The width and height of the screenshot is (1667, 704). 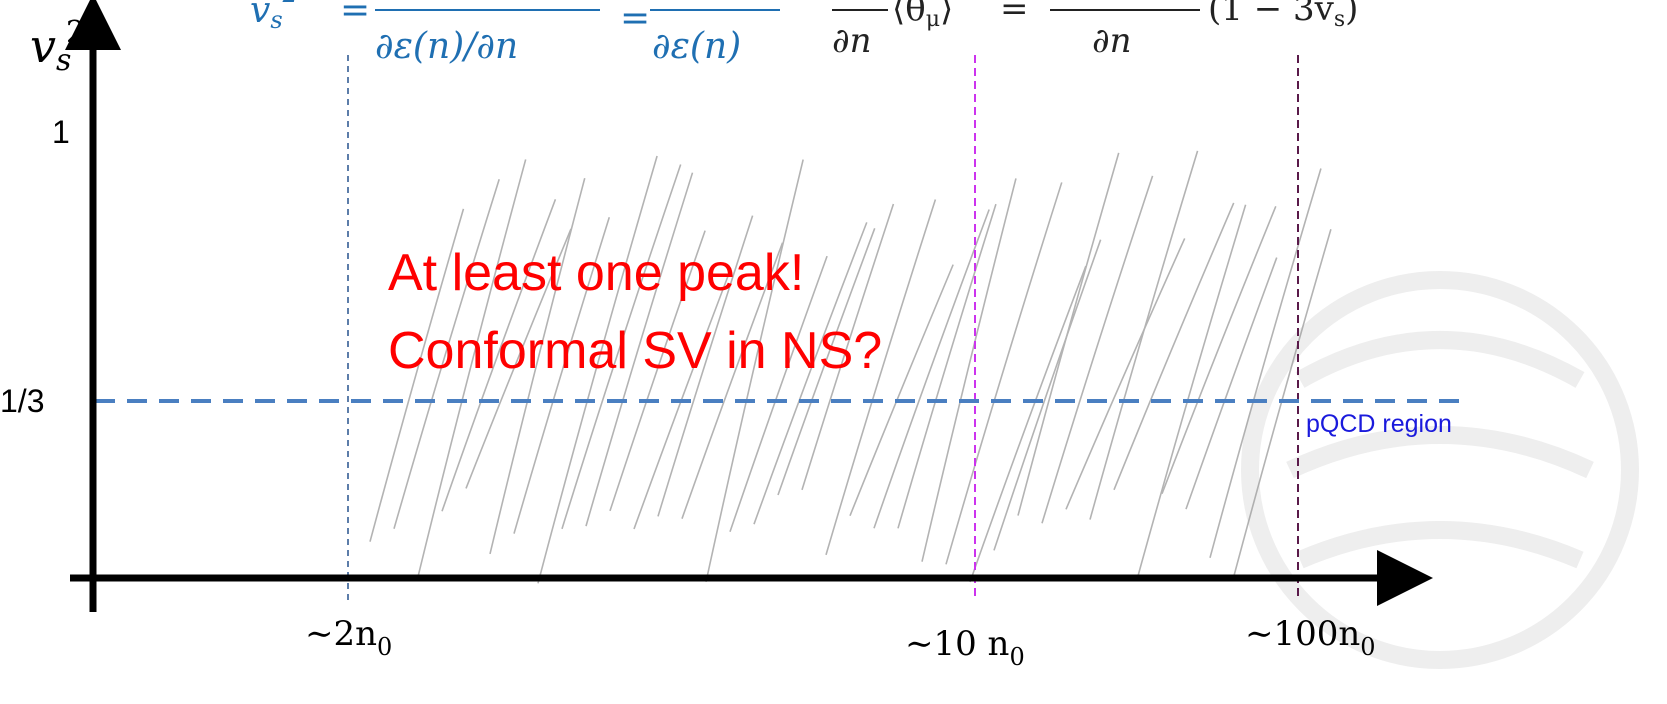 I want to click on formula-factor: (1 − 3vs), so click(x=1283, y=16).